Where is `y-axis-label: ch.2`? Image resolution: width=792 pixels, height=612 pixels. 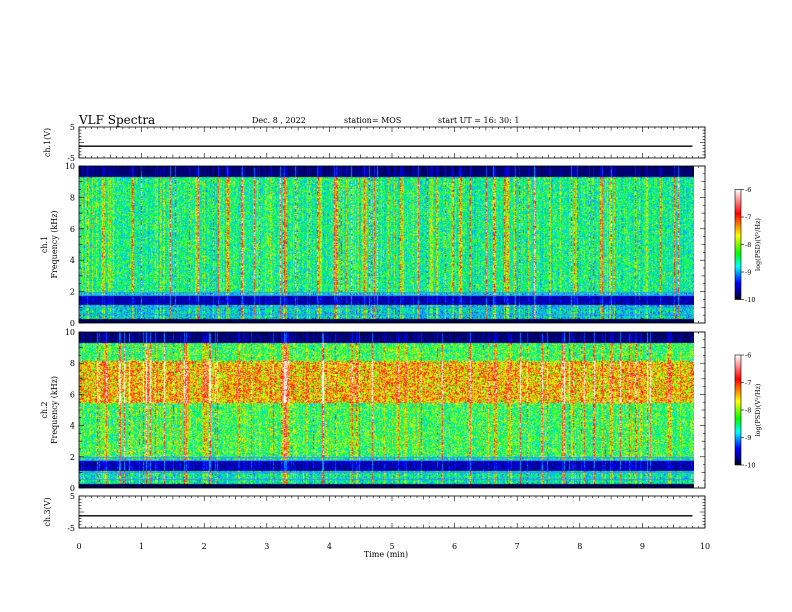
y-axis-label: ch.2 is located at coordinates (44, 409).